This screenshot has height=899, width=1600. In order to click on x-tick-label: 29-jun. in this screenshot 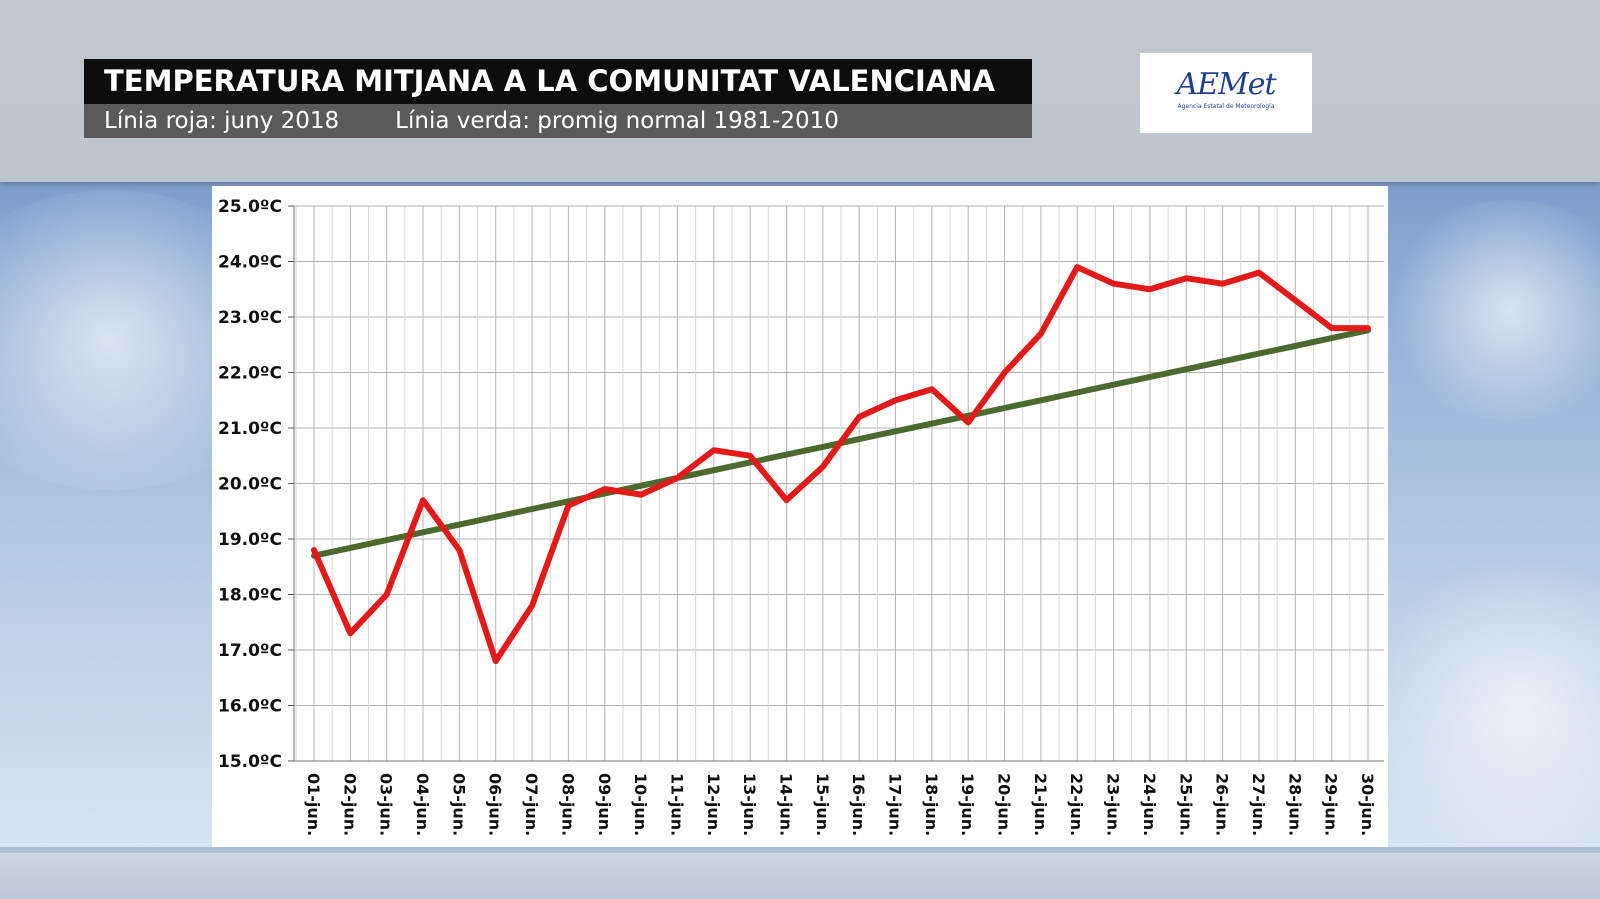, I will do `click(1331, 804)`.